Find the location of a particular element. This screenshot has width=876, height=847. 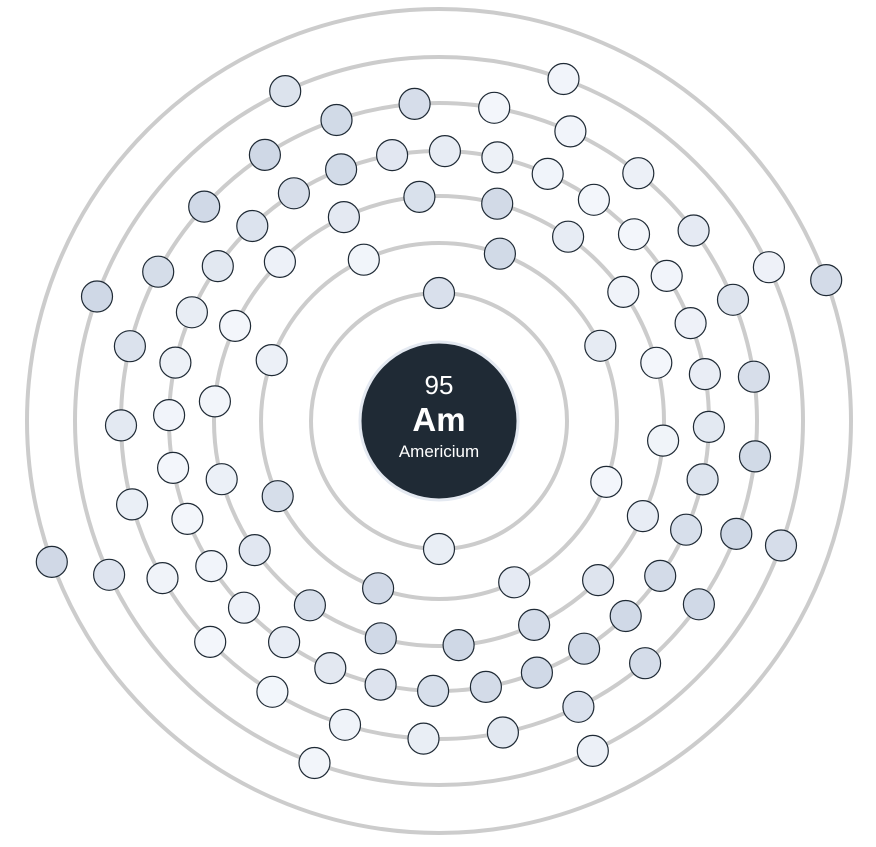

element-symbol: Am is located at coordinates (438, 419).